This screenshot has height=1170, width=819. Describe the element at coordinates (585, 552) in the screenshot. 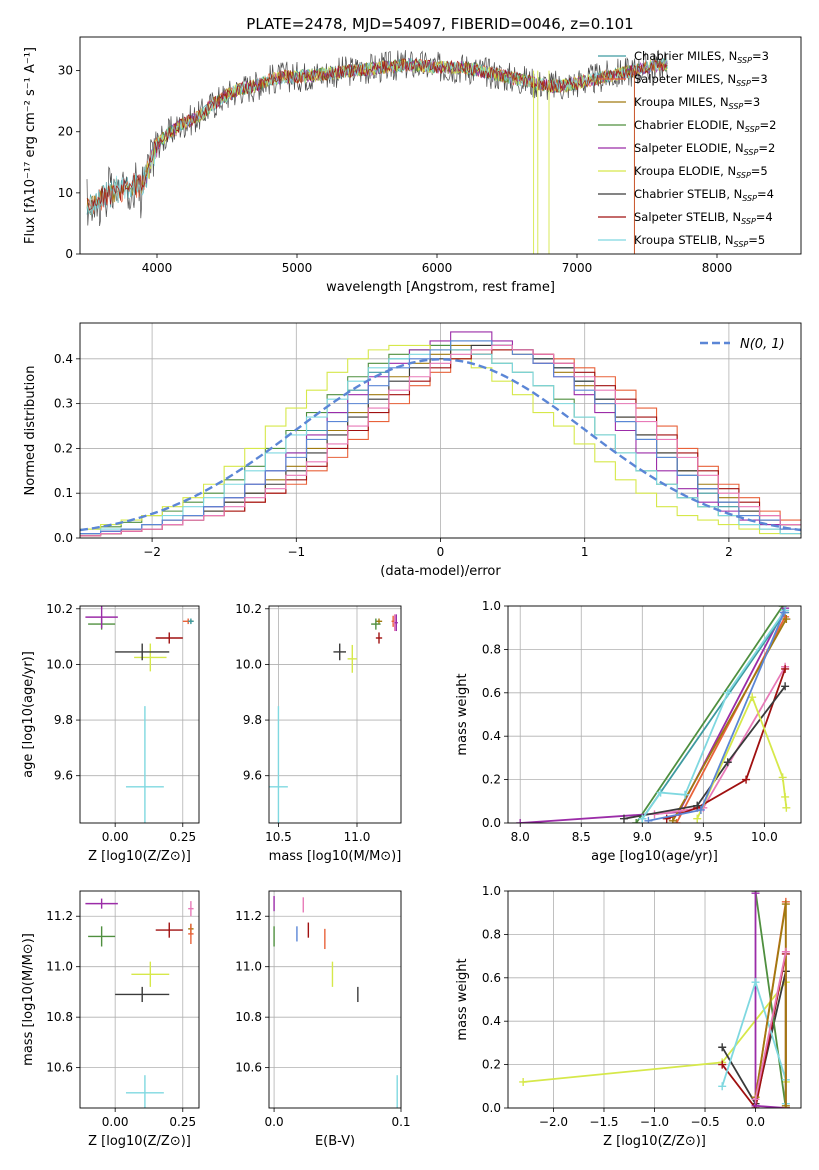

I see `x-tick-label: 1` at that location.